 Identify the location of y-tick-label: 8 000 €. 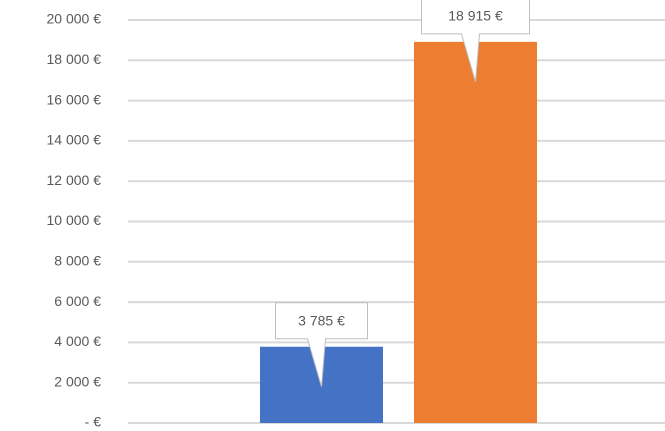
(77, 261).